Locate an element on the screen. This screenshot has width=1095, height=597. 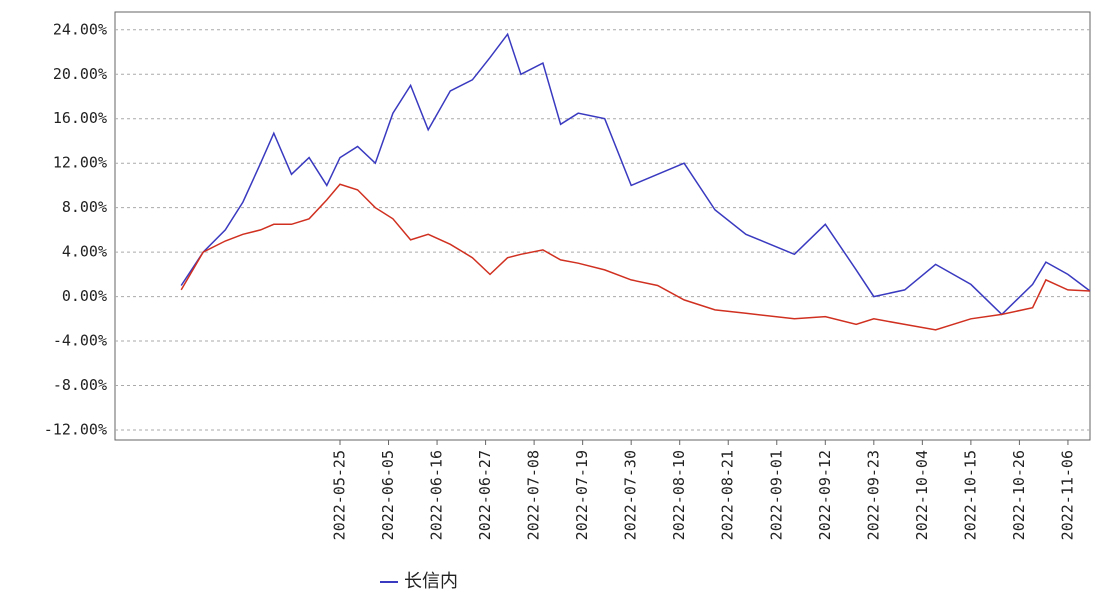
y-tick-label: -12.00% is located at coordinates (75, 429).